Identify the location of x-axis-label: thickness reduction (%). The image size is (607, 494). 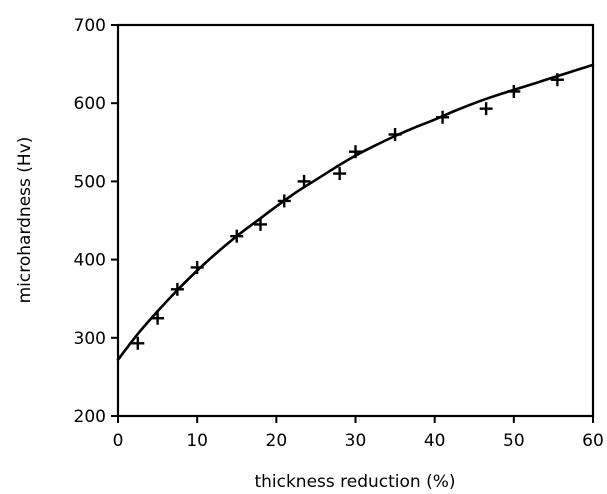
(354, 482).